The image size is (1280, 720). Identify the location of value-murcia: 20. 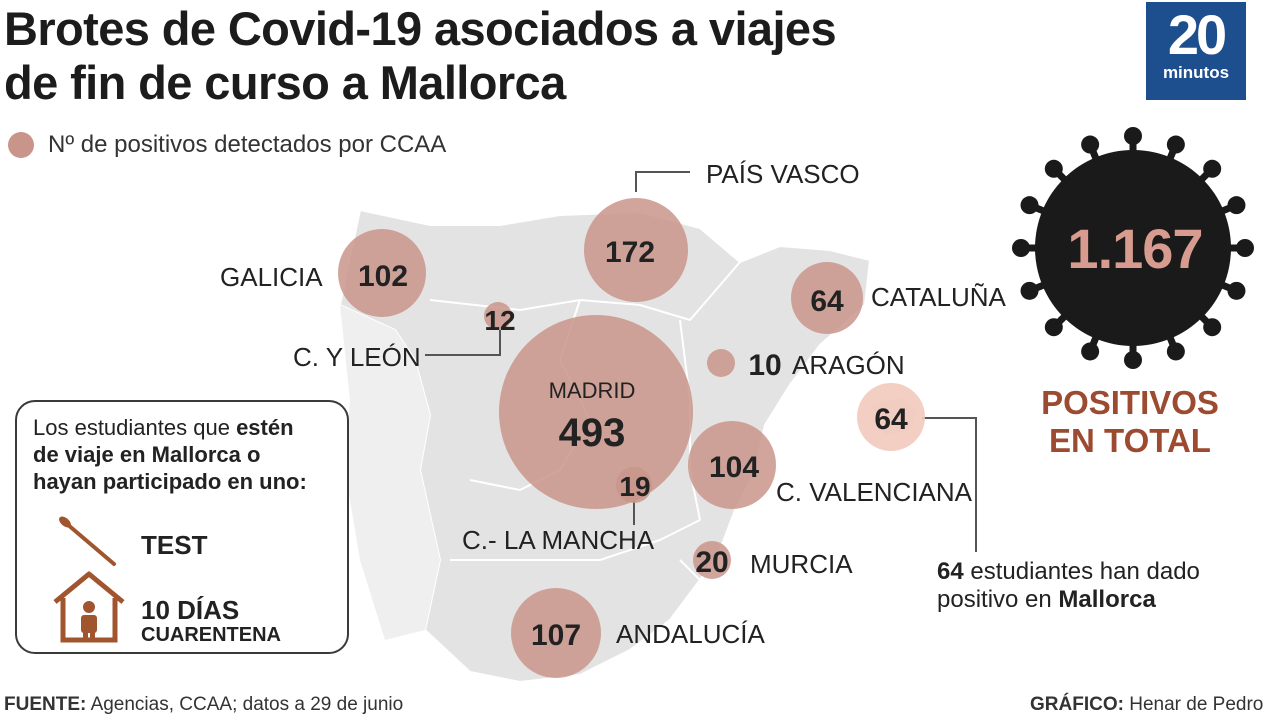
(711, 562).